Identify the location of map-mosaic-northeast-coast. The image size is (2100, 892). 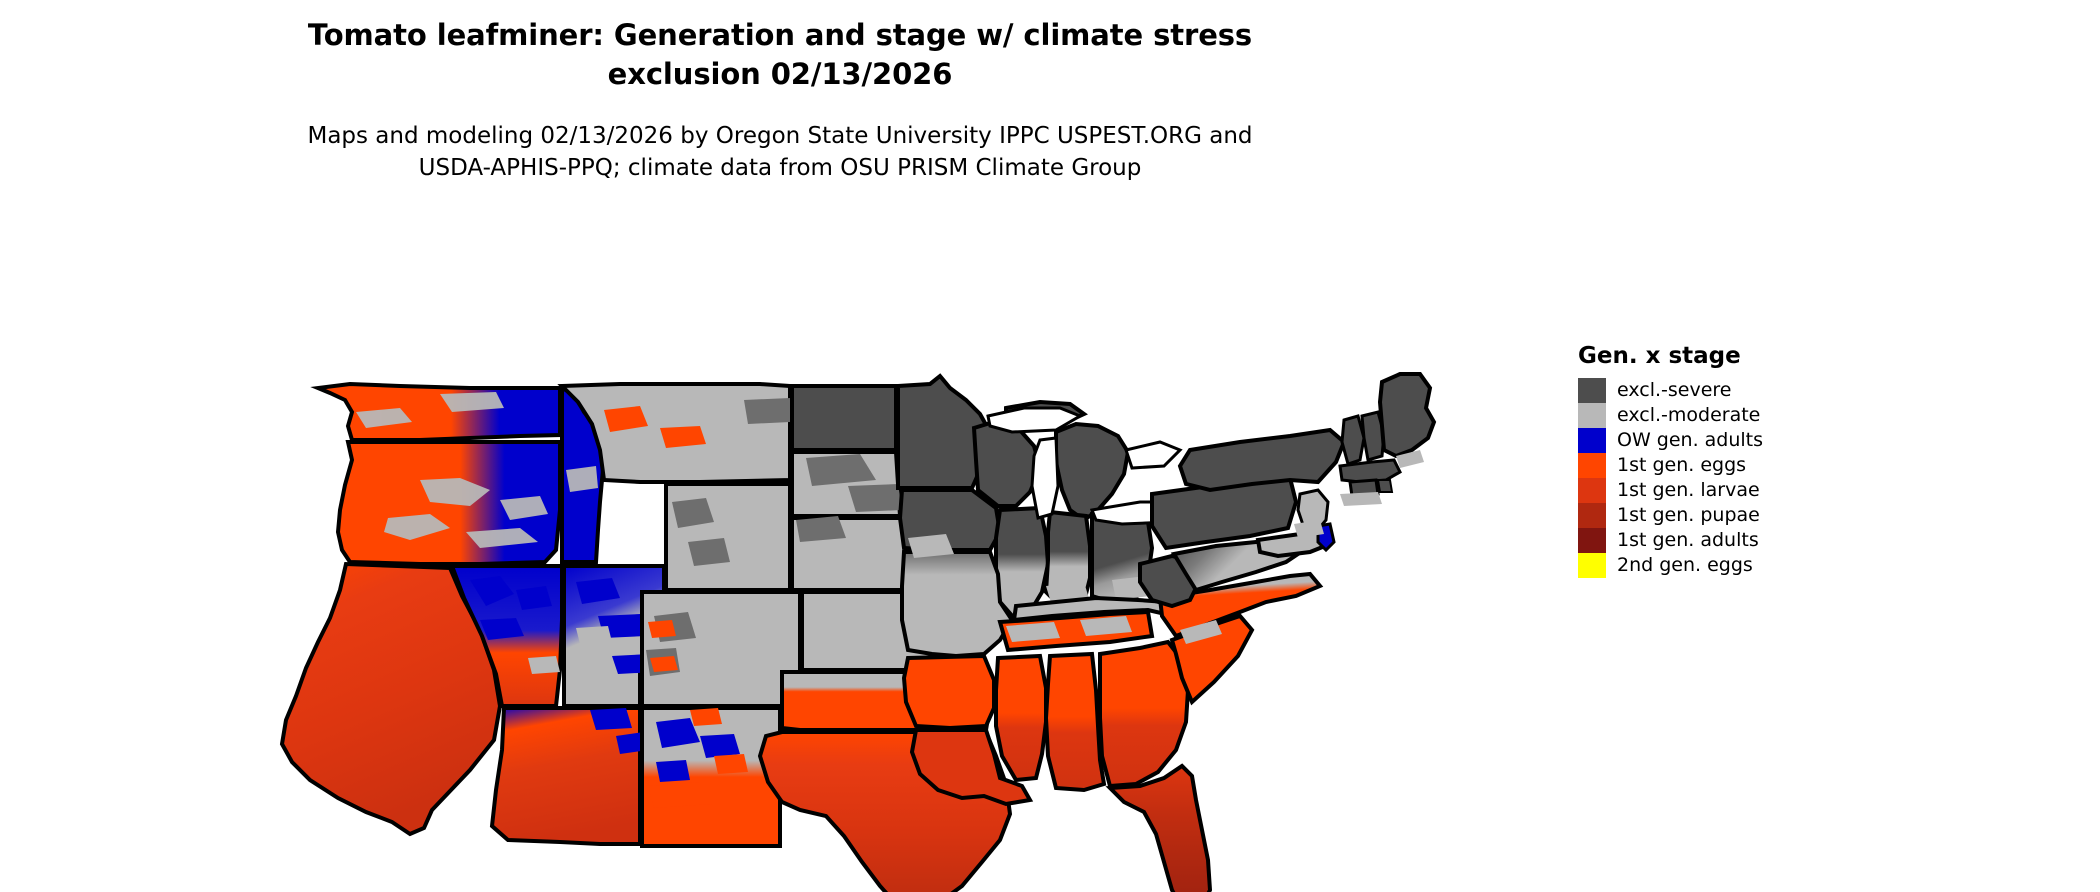
(1359, 494).